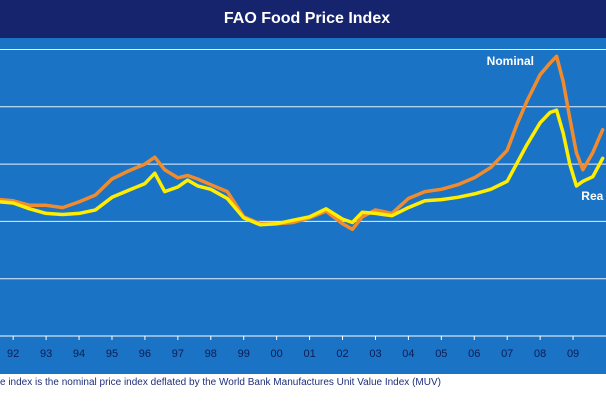 The image size is (606, 402). Describe the element at coordinates (309, 354) in the screenshot. I see `x-tick-label: 01` at that location.